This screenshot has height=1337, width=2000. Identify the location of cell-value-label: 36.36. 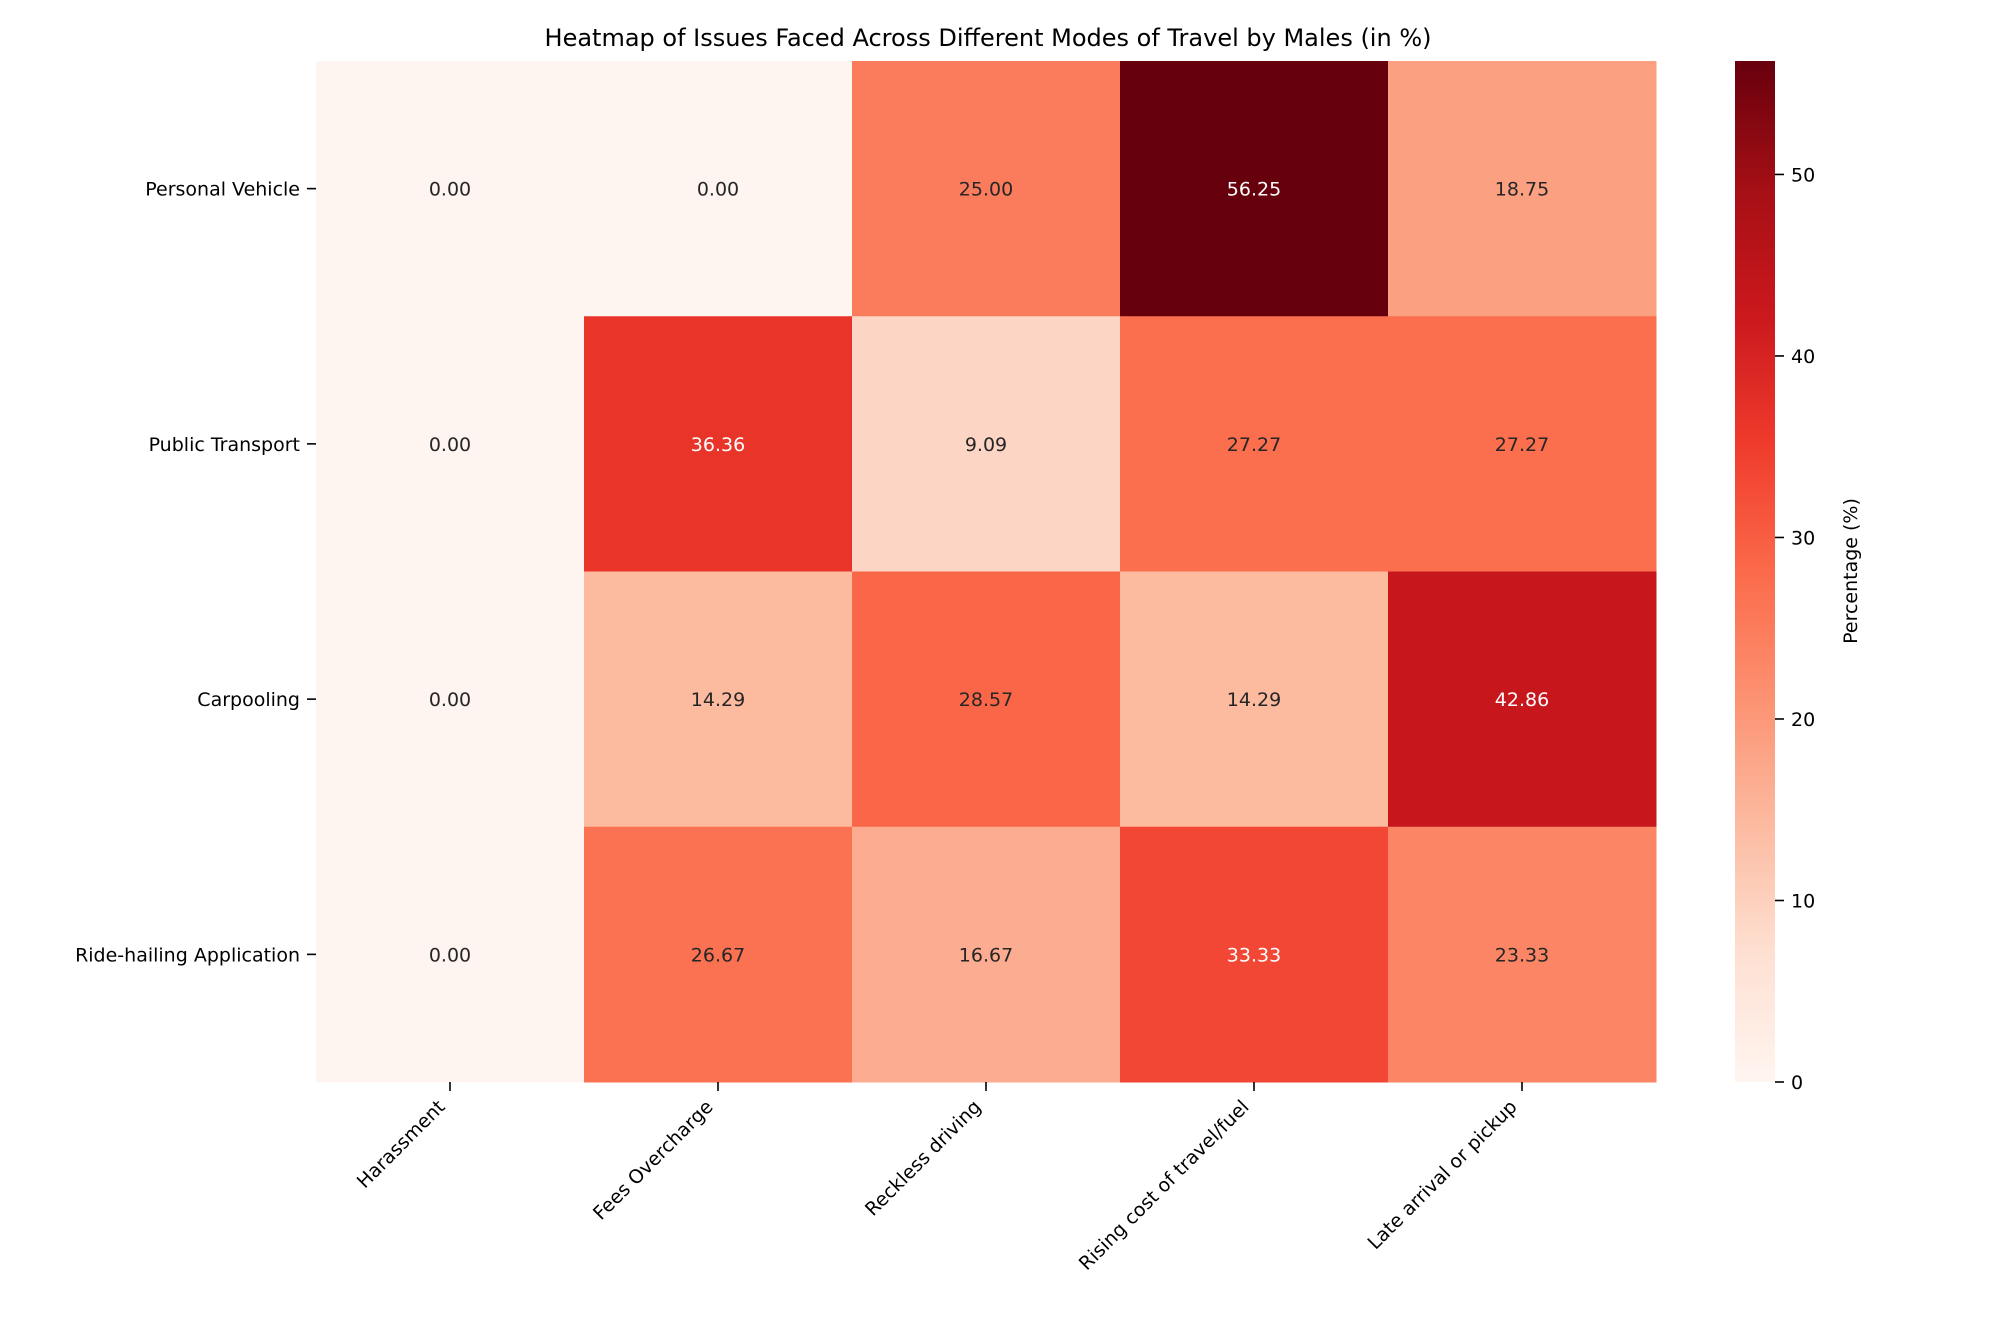
(718, 445).